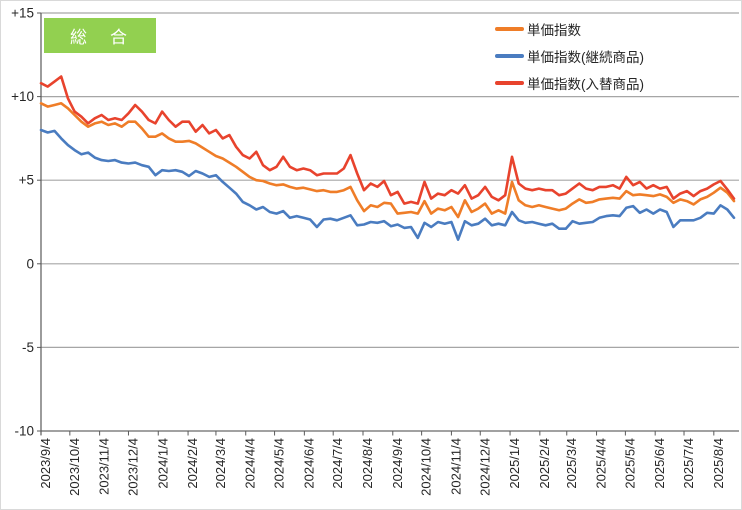 This screenshot has width=742, height=510. Describe the element at coordinates (585, 57) in the screenshot. I see `legend-label: 単価指数(継続商品)` at that location.